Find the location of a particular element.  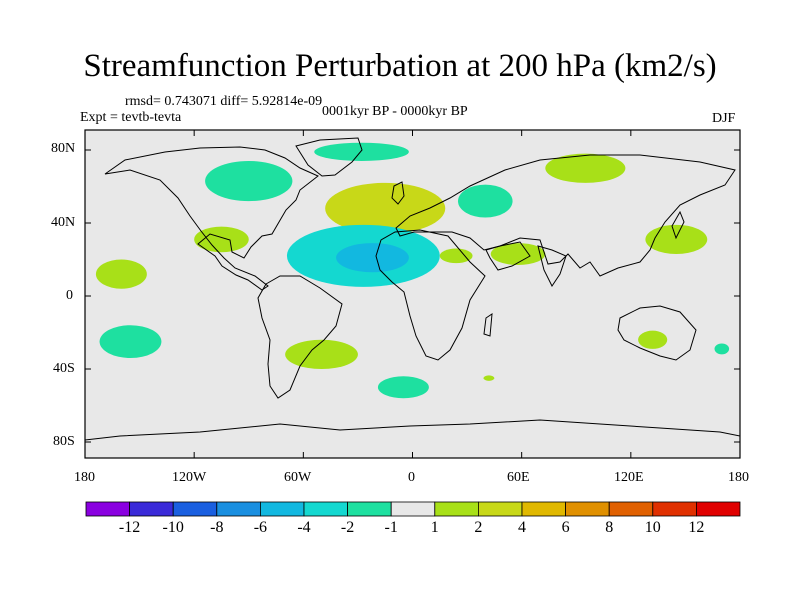

colorbar-label: 2 is located at coordinates (478, 527).